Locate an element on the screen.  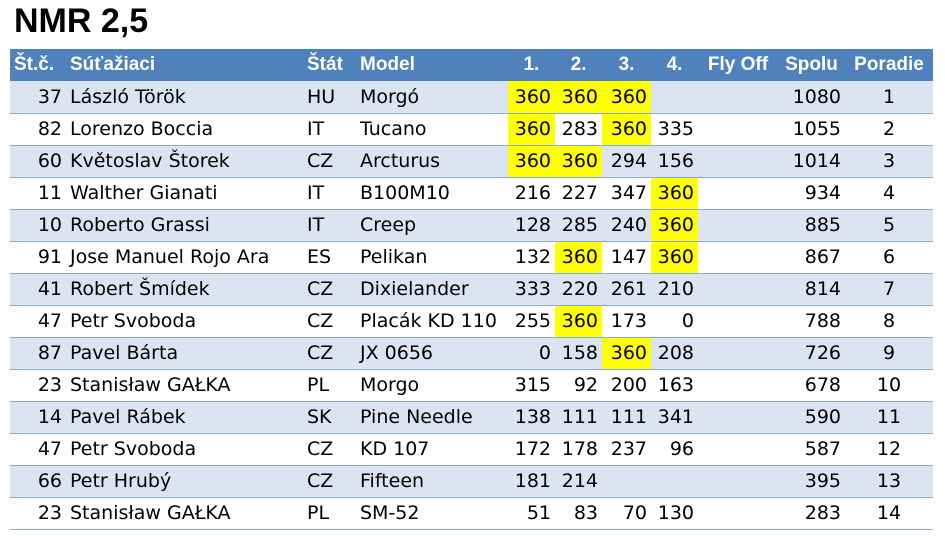
cell-round-4: 335 is located at coordinates (674, 129).